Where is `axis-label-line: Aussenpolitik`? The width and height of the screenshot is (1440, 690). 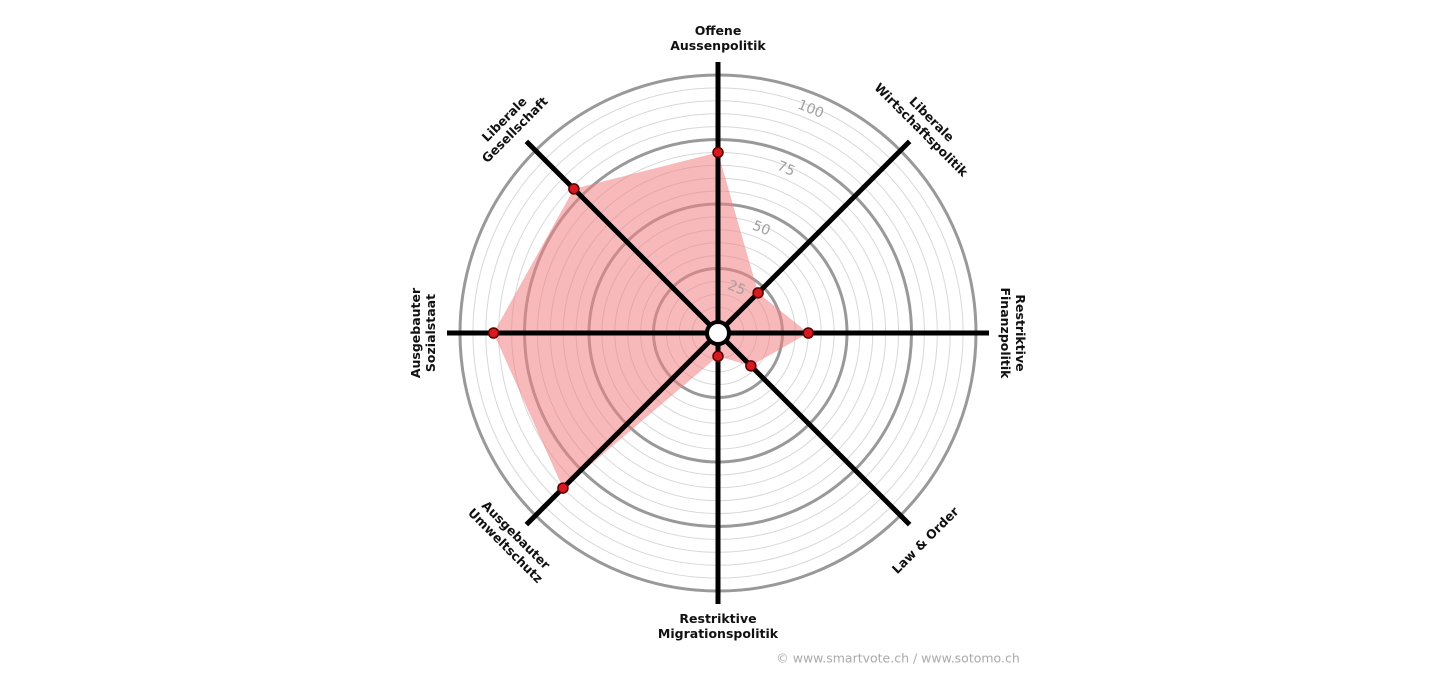
axis-label-line: Aussenpolitik is located at coordinates (718, 45).